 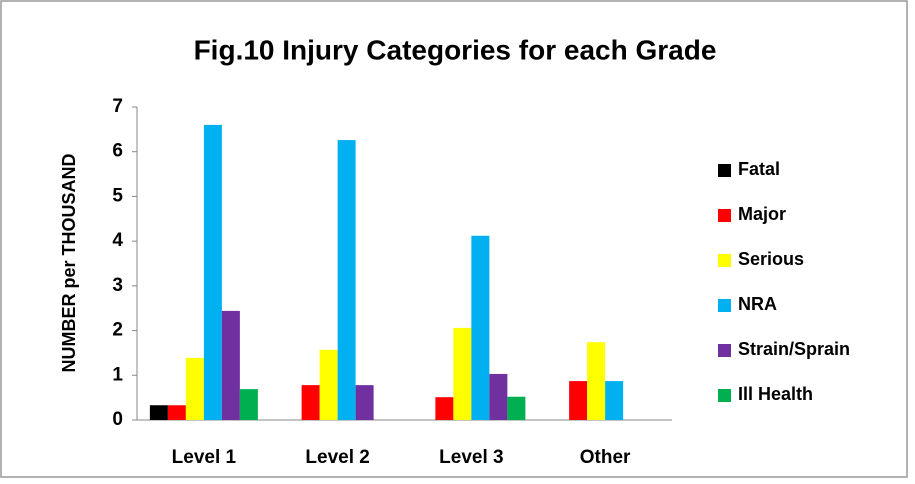 What do you see at coordinates (455, 49) in the screenshot?
I see `chart-title: Fig.10 Injury Categories for each Grade` at bounding box center [455, 49].